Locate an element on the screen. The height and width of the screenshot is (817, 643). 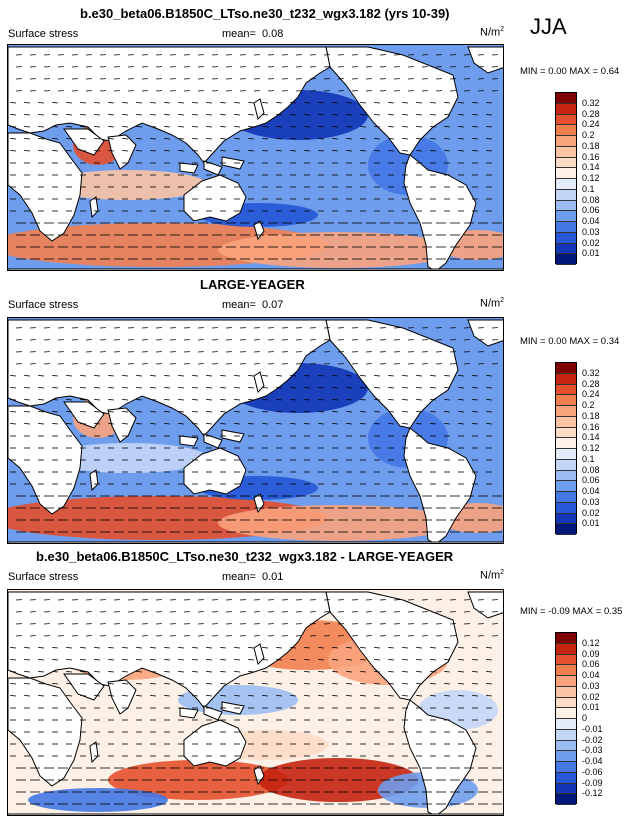
colorbar-tick-label: 0.14 is located at coordinates (591, 167).